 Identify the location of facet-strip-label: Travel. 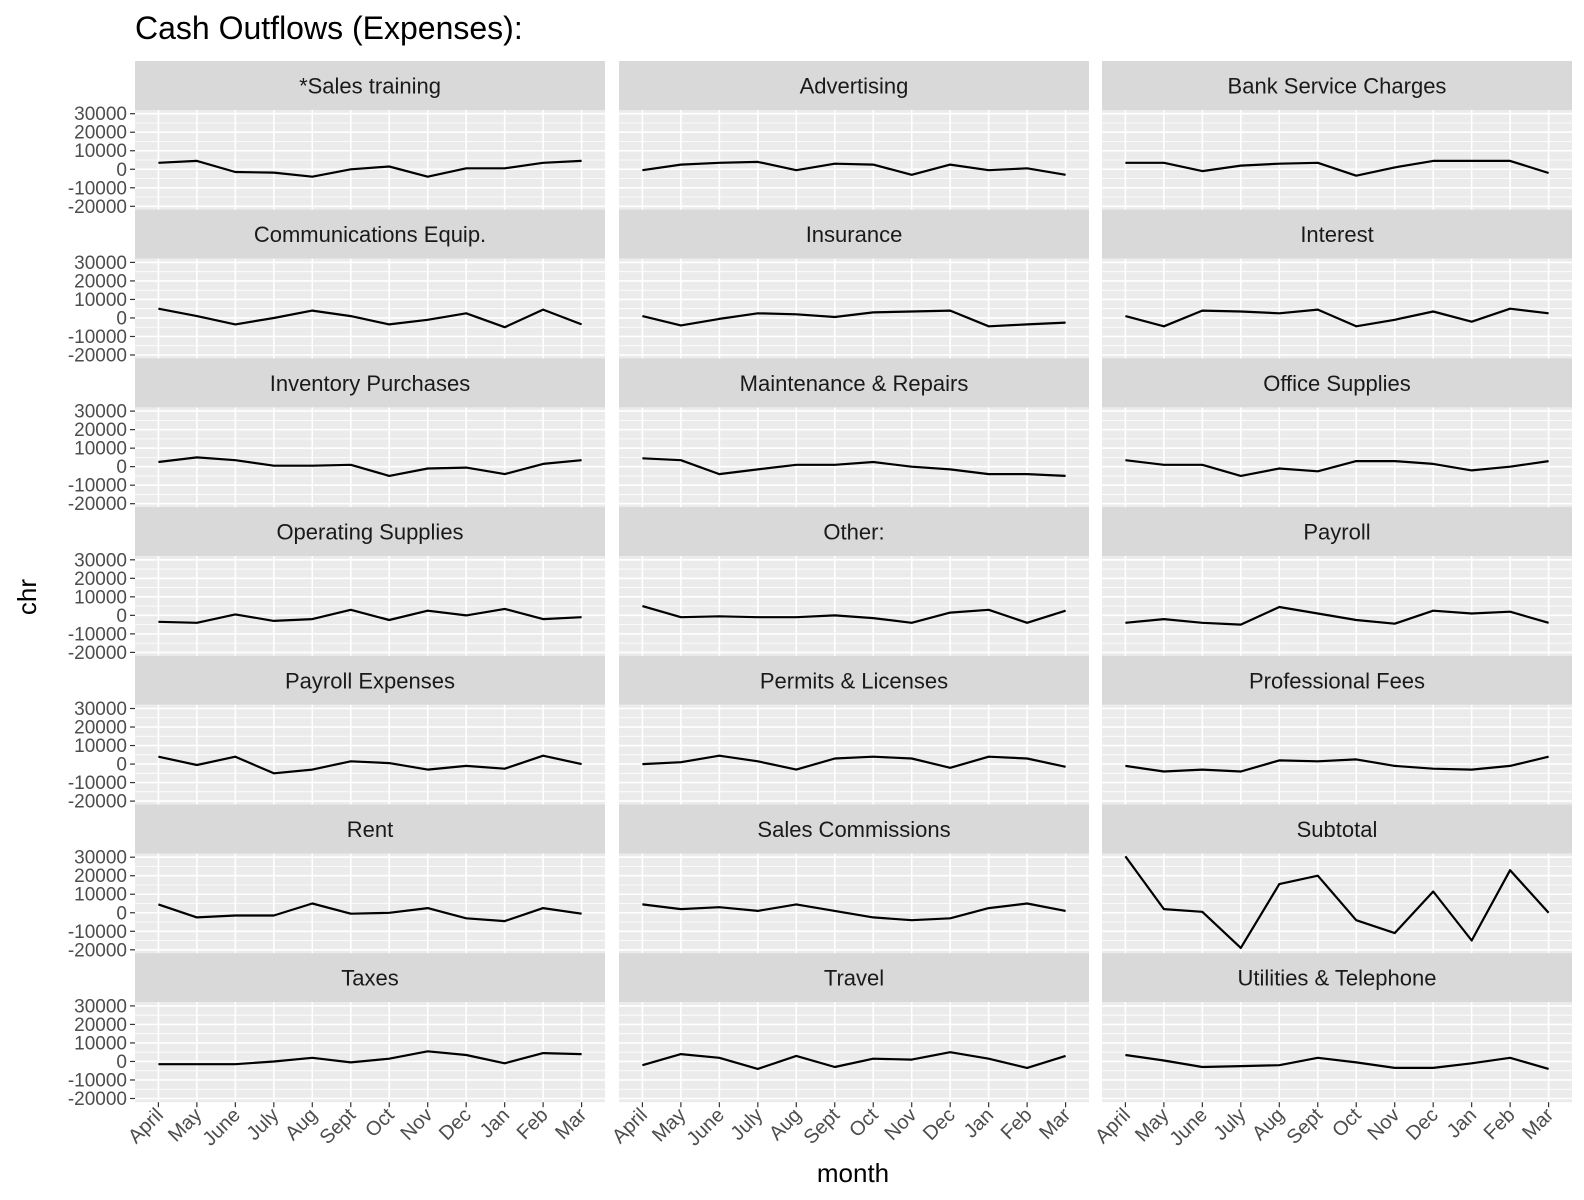
(854, 978).